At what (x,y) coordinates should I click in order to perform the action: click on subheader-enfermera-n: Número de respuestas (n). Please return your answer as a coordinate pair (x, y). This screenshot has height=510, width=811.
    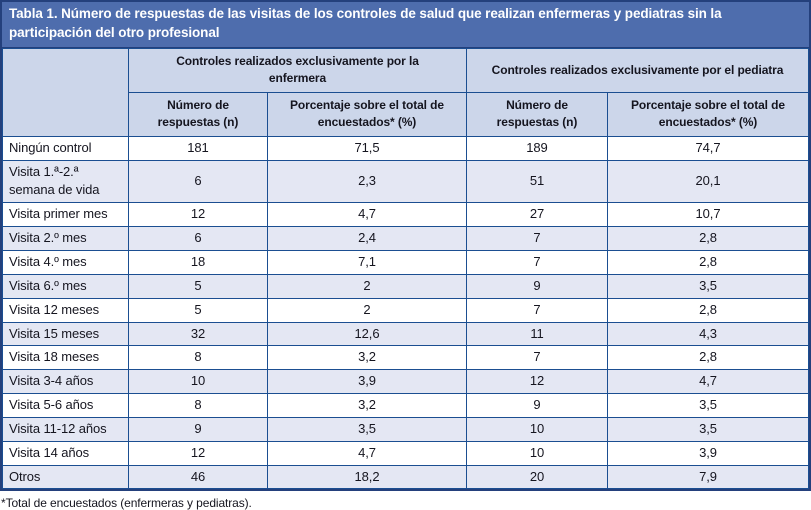
    Looking at the image, I should click on (198, 114).